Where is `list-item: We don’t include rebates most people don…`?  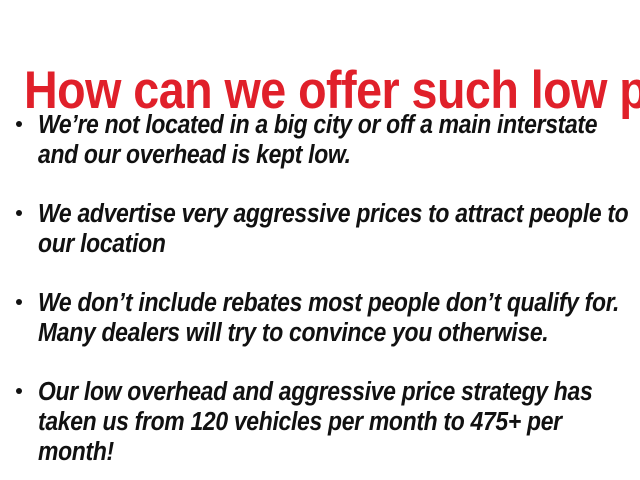 list-item: We don’t include rebates most people don… is located at coordinates (321, 318).